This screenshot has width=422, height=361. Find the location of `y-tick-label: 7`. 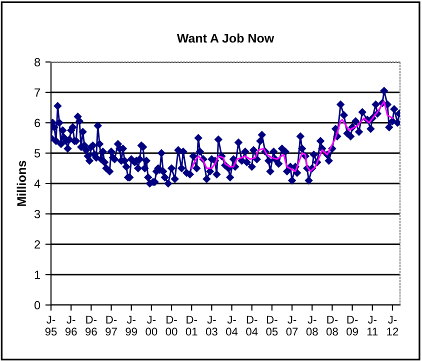

y-tick-label: 7 is located at coordinates (37, 92).